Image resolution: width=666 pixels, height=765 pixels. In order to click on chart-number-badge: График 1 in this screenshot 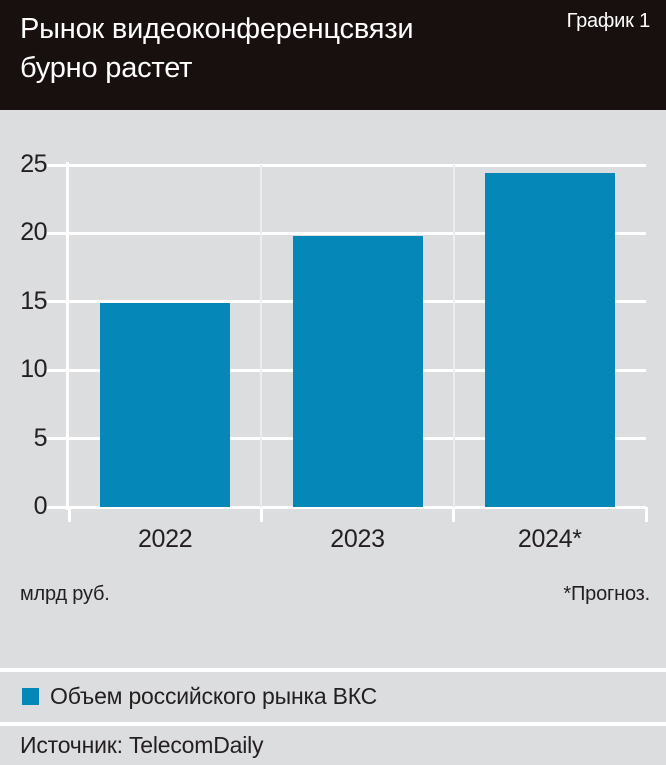, I will do `click(608, 21)`.